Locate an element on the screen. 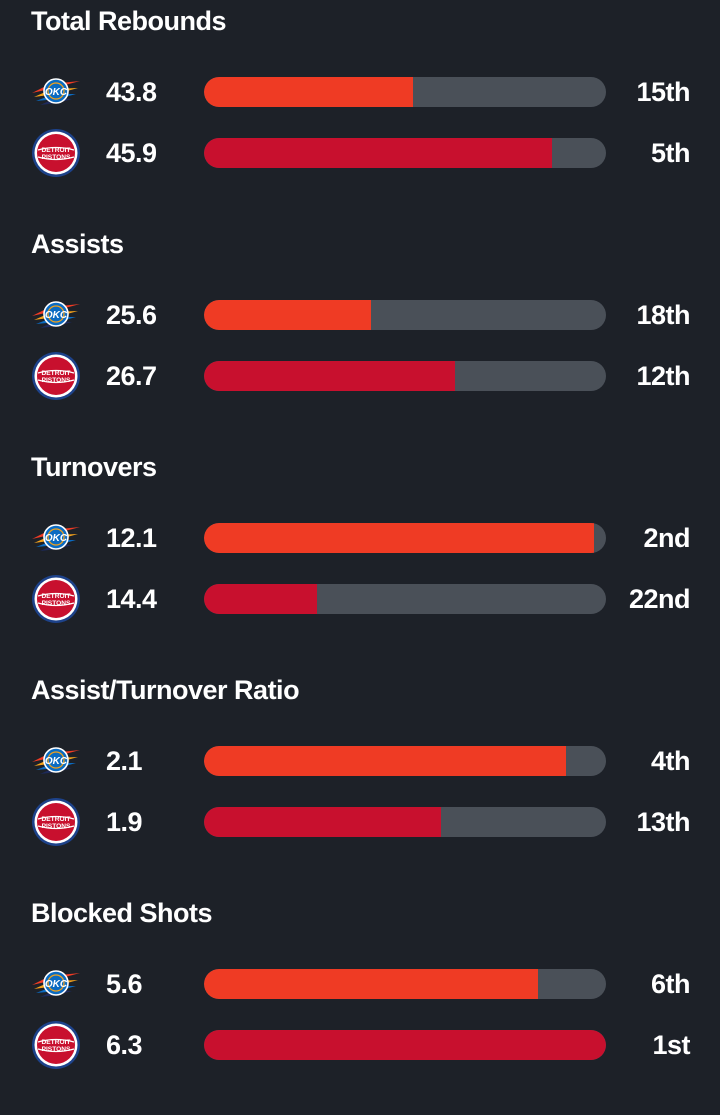  stat-title: Blocked Shots is located at coordinates (122, 913).